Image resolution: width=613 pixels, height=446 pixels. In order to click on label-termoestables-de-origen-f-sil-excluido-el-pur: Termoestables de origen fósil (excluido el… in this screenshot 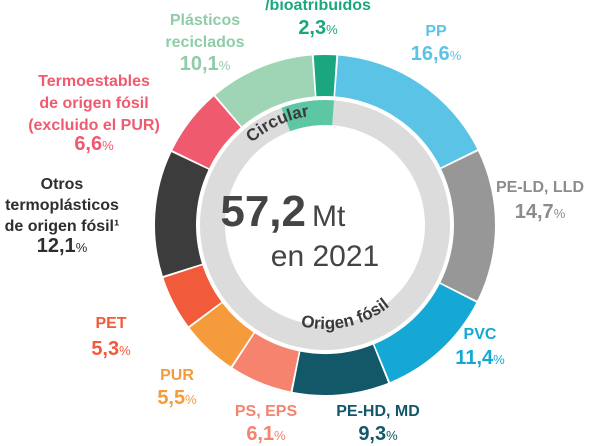, I will do `click(94, 114)`.